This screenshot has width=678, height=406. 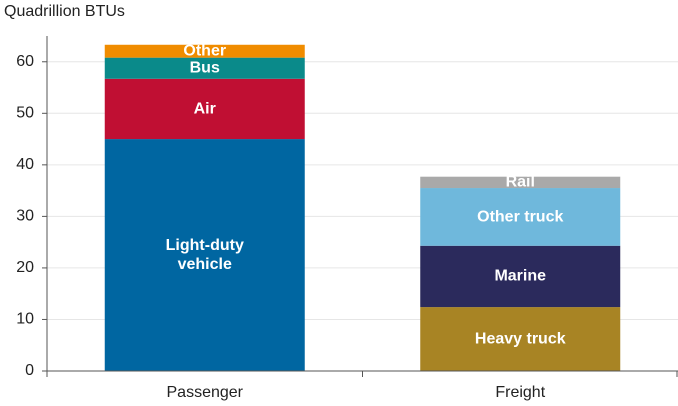 I want to click on segment-label: Heavy truck, so click(x=520, y=339).